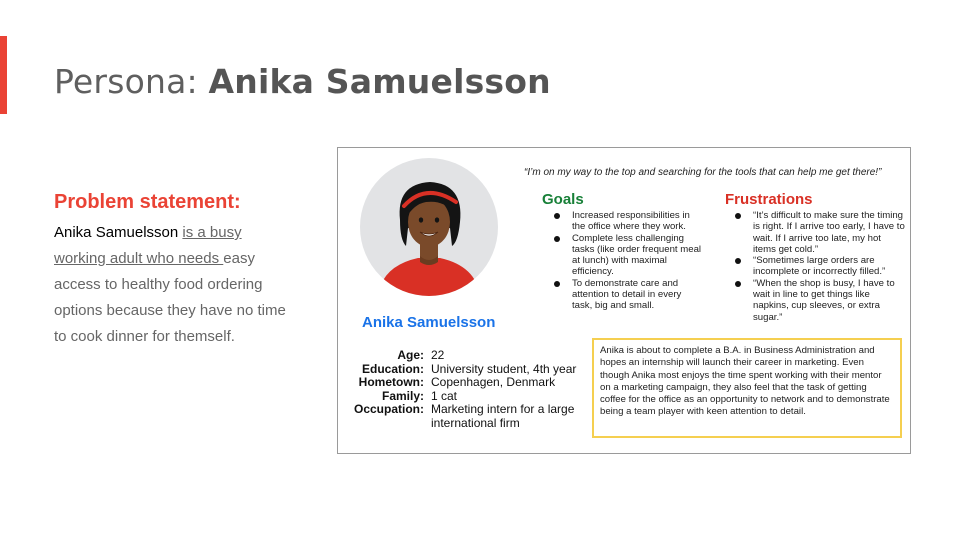  What do you see at coordinates (388, 409) in the screenshot?
I see `fact-label: Occupation:` at bounding box center [388, 409].